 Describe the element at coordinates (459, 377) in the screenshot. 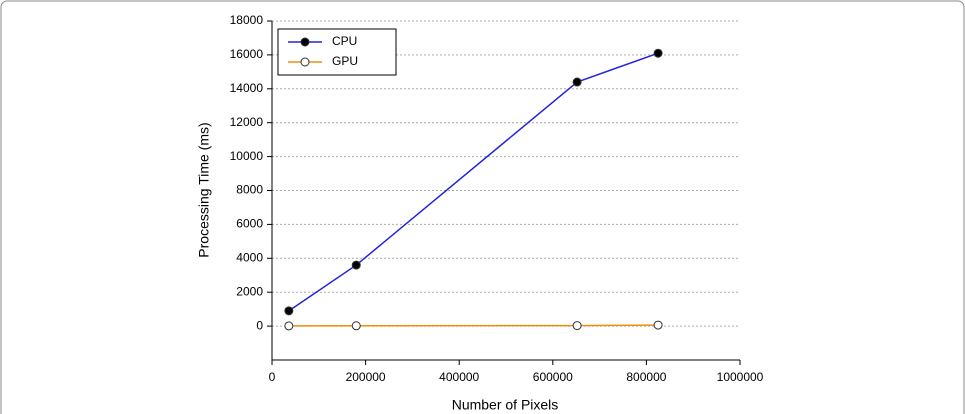

I see `x-tick-label: 400000` at that location.